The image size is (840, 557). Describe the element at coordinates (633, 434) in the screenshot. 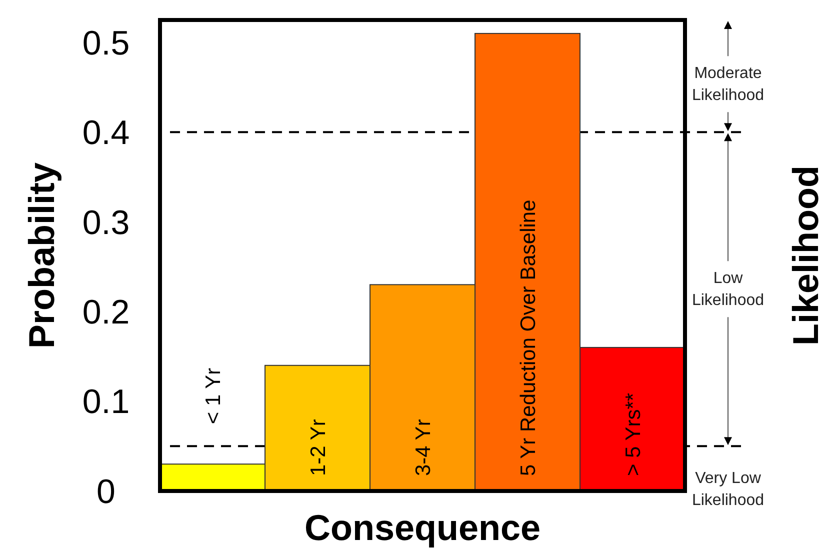

I see `x-tick-label: > 5 Yrs**` at that location.